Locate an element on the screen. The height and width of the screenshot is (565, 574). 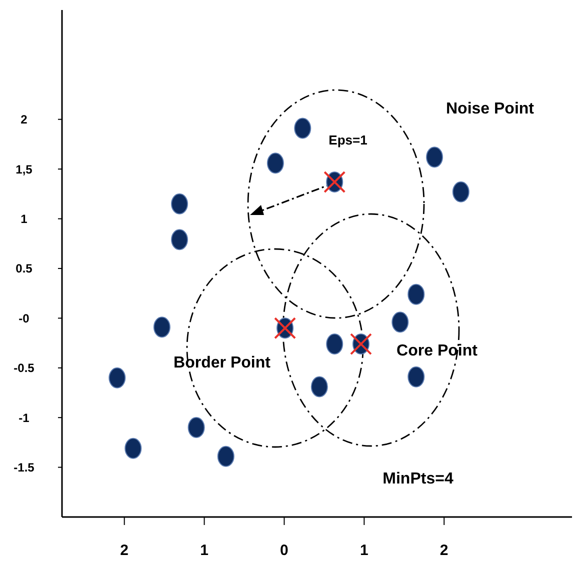
y-tick-label: -0.5 is located at coordinates (24, 368).